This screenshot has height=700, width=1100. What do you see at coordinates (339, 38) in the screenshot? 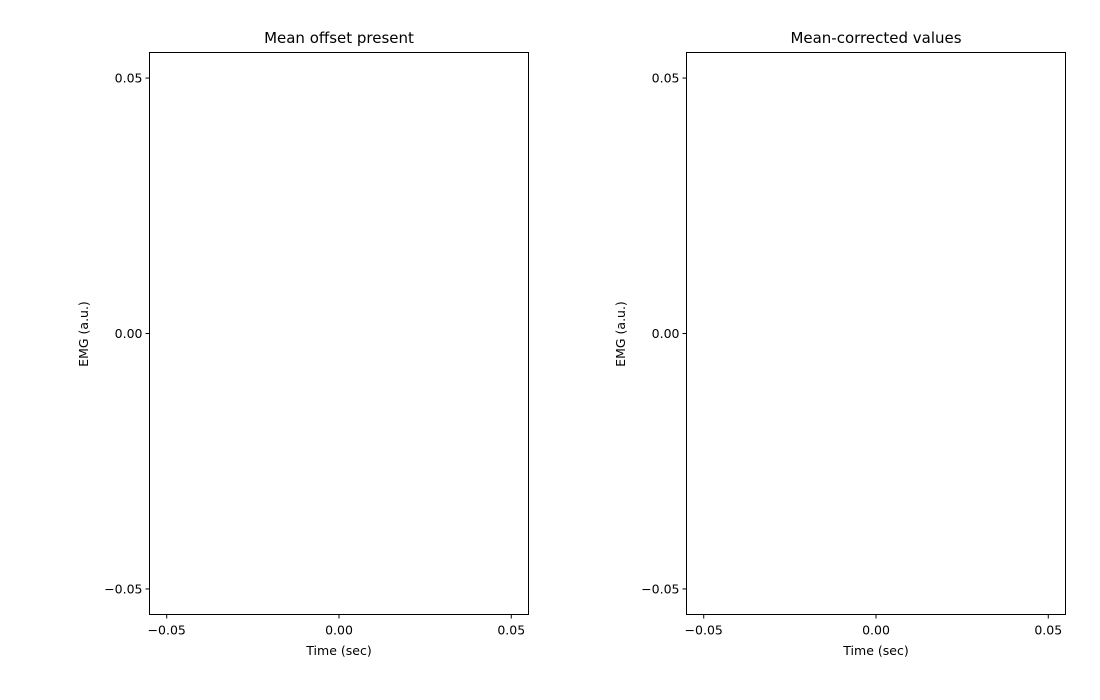
I see `chart-title: Mean offset present` at bounding box center [339, 38].